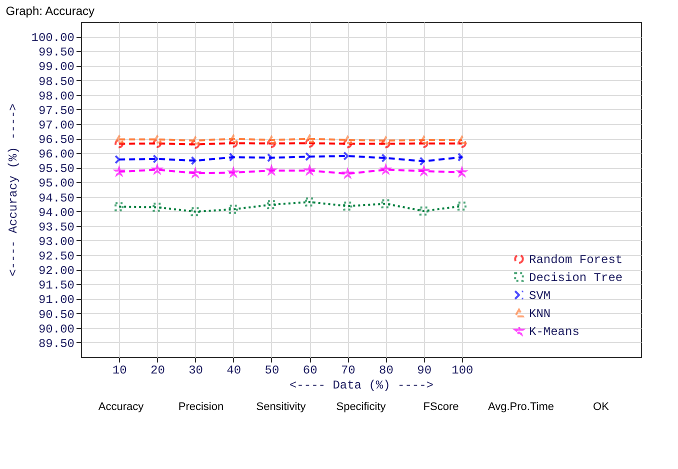 The width and height of the screenshot is (678, 469). Describe the element at coordinates (56, 140) in the screenshot. I see `y-tick-label: 96.50` at that location.